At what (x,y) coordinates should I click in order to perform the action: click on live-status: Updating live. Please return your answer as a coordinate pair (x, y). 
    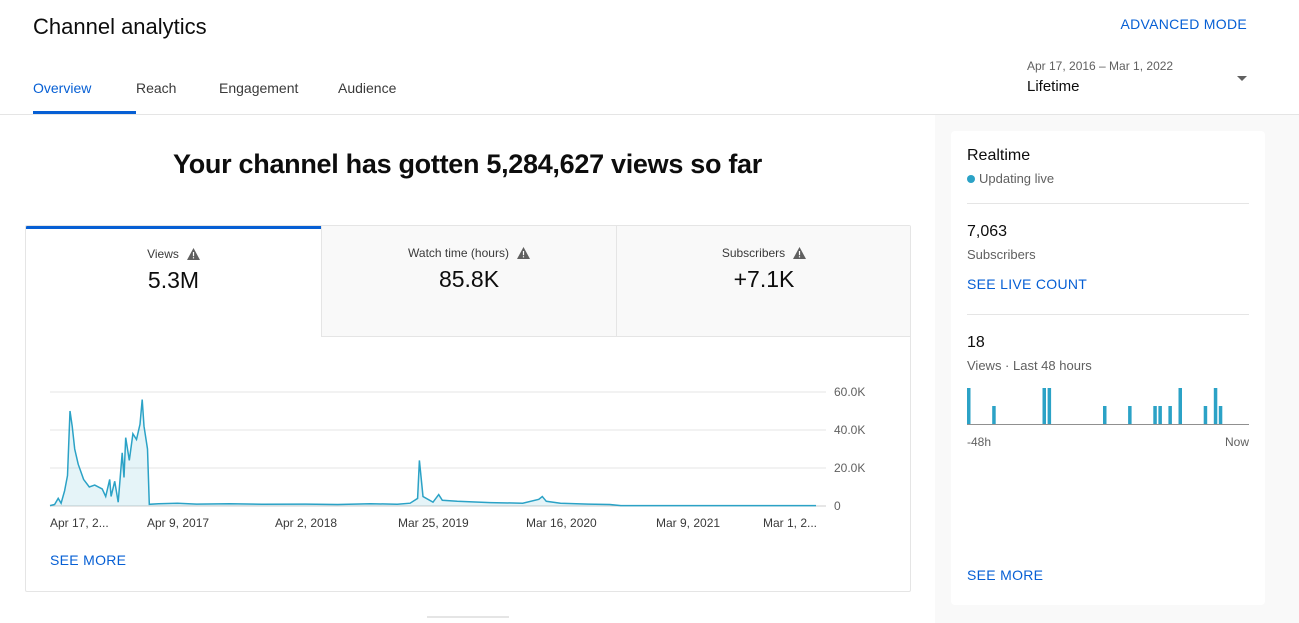
    Looking at the image, I should click on (1010, 178).